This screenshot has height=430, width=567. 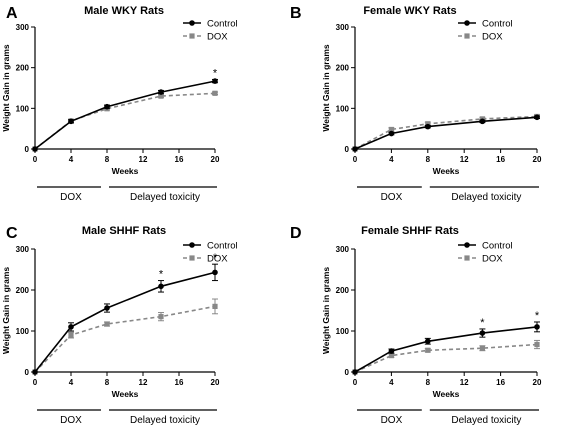 I want to click on y-tick-label: 300, so click(x=23, y=249).